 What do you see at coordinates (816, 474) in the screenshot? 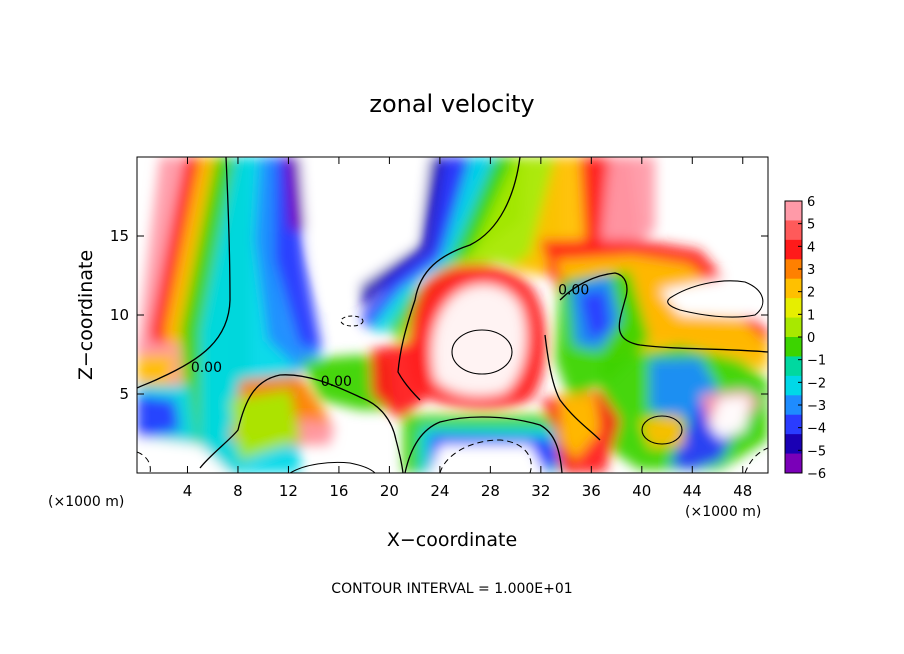
I see `colorbar-label: −6` at bounding box center [816, 474].